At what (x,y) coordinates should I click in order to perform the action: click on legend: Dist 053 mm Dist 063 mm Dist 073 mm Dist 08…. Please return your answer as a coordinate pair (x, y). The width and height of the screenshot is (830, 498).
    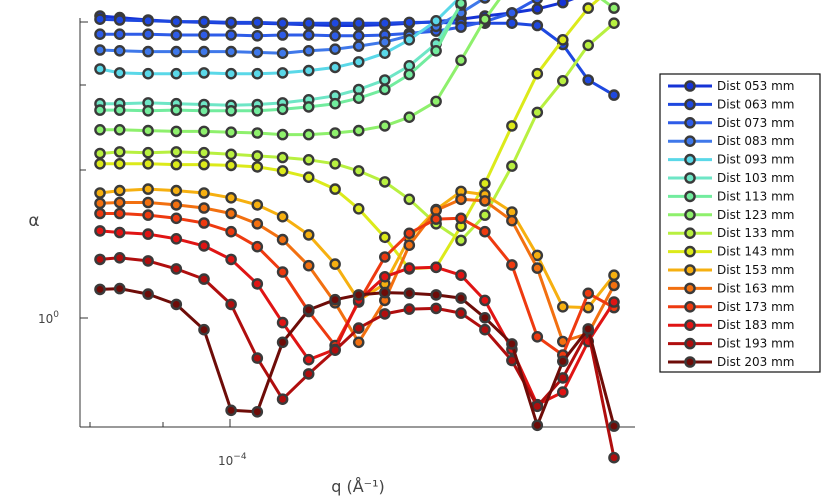
    Looking at the image, I should click on (740, 223).